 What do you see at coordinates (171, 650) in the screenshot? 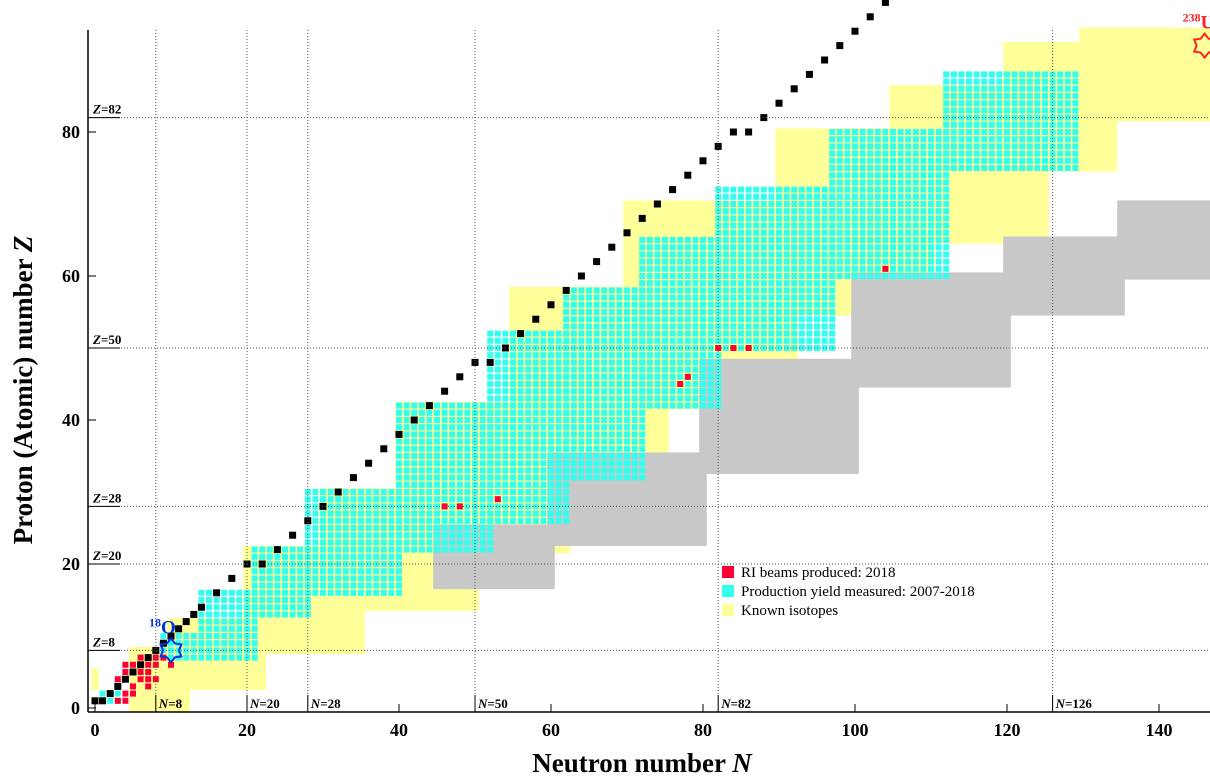
I see `highlight-star-marker` at bounding box center [171, 650].